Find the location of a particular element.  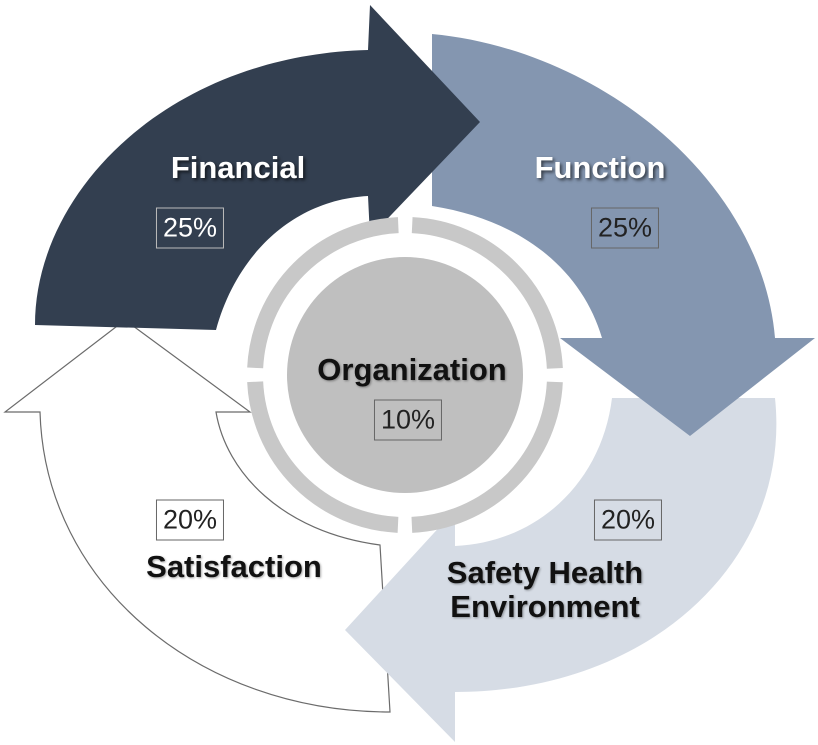

segment-label: Satisfaction is located at coordinates (234, 566).